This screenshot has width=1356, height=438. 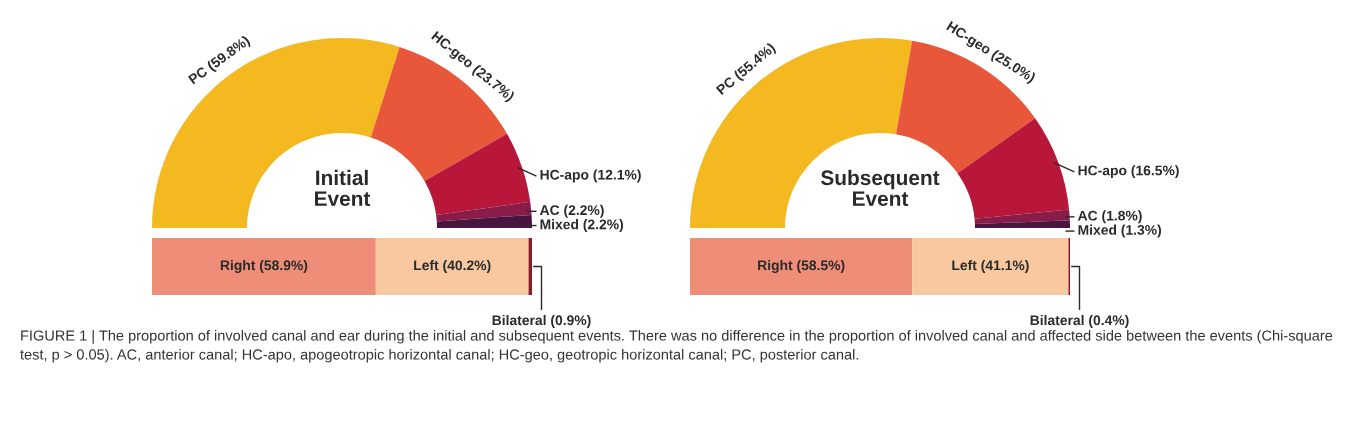 I want to click on data-label: Right (58.9%), so click(x=264, y=266).